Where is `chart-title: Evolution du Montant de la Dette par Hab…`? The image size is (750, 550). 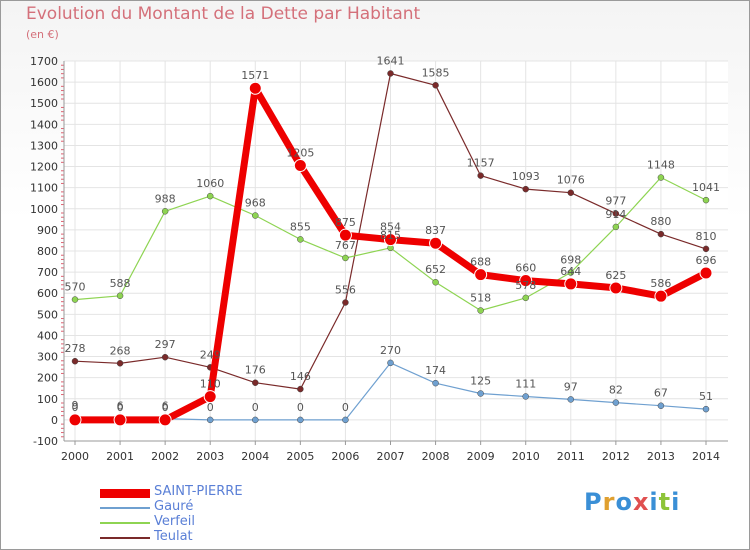 chart-title: Evolution du Montant de la Dette par Hab… is located at coordinates (223, 14).